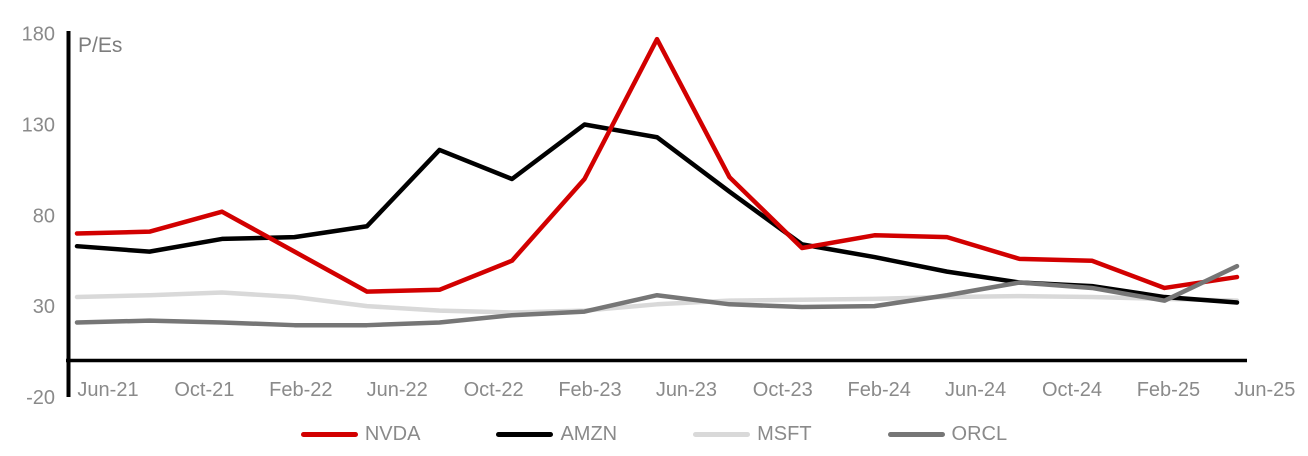 The width and height of the screenshot is (1308, 456). I want to click on legend-label-orcl: ORCL, so click(979, 434).